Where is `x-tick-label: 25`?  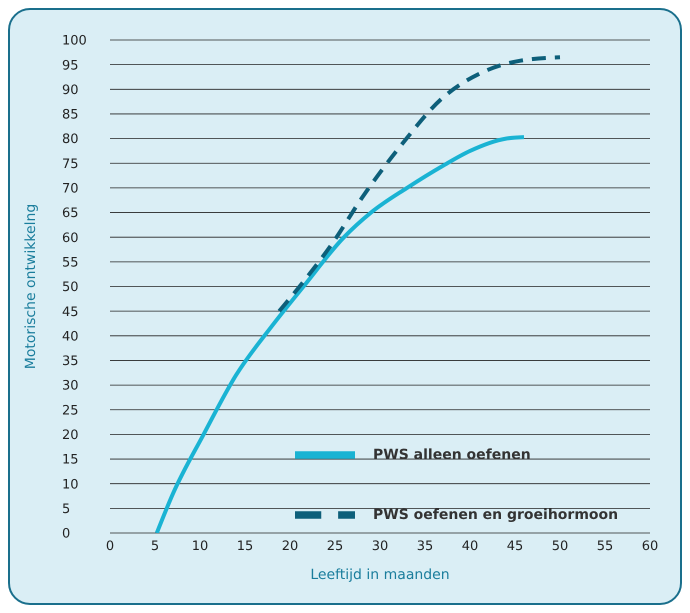
x-tick-label: 25 is located at coordinates (335, 546).